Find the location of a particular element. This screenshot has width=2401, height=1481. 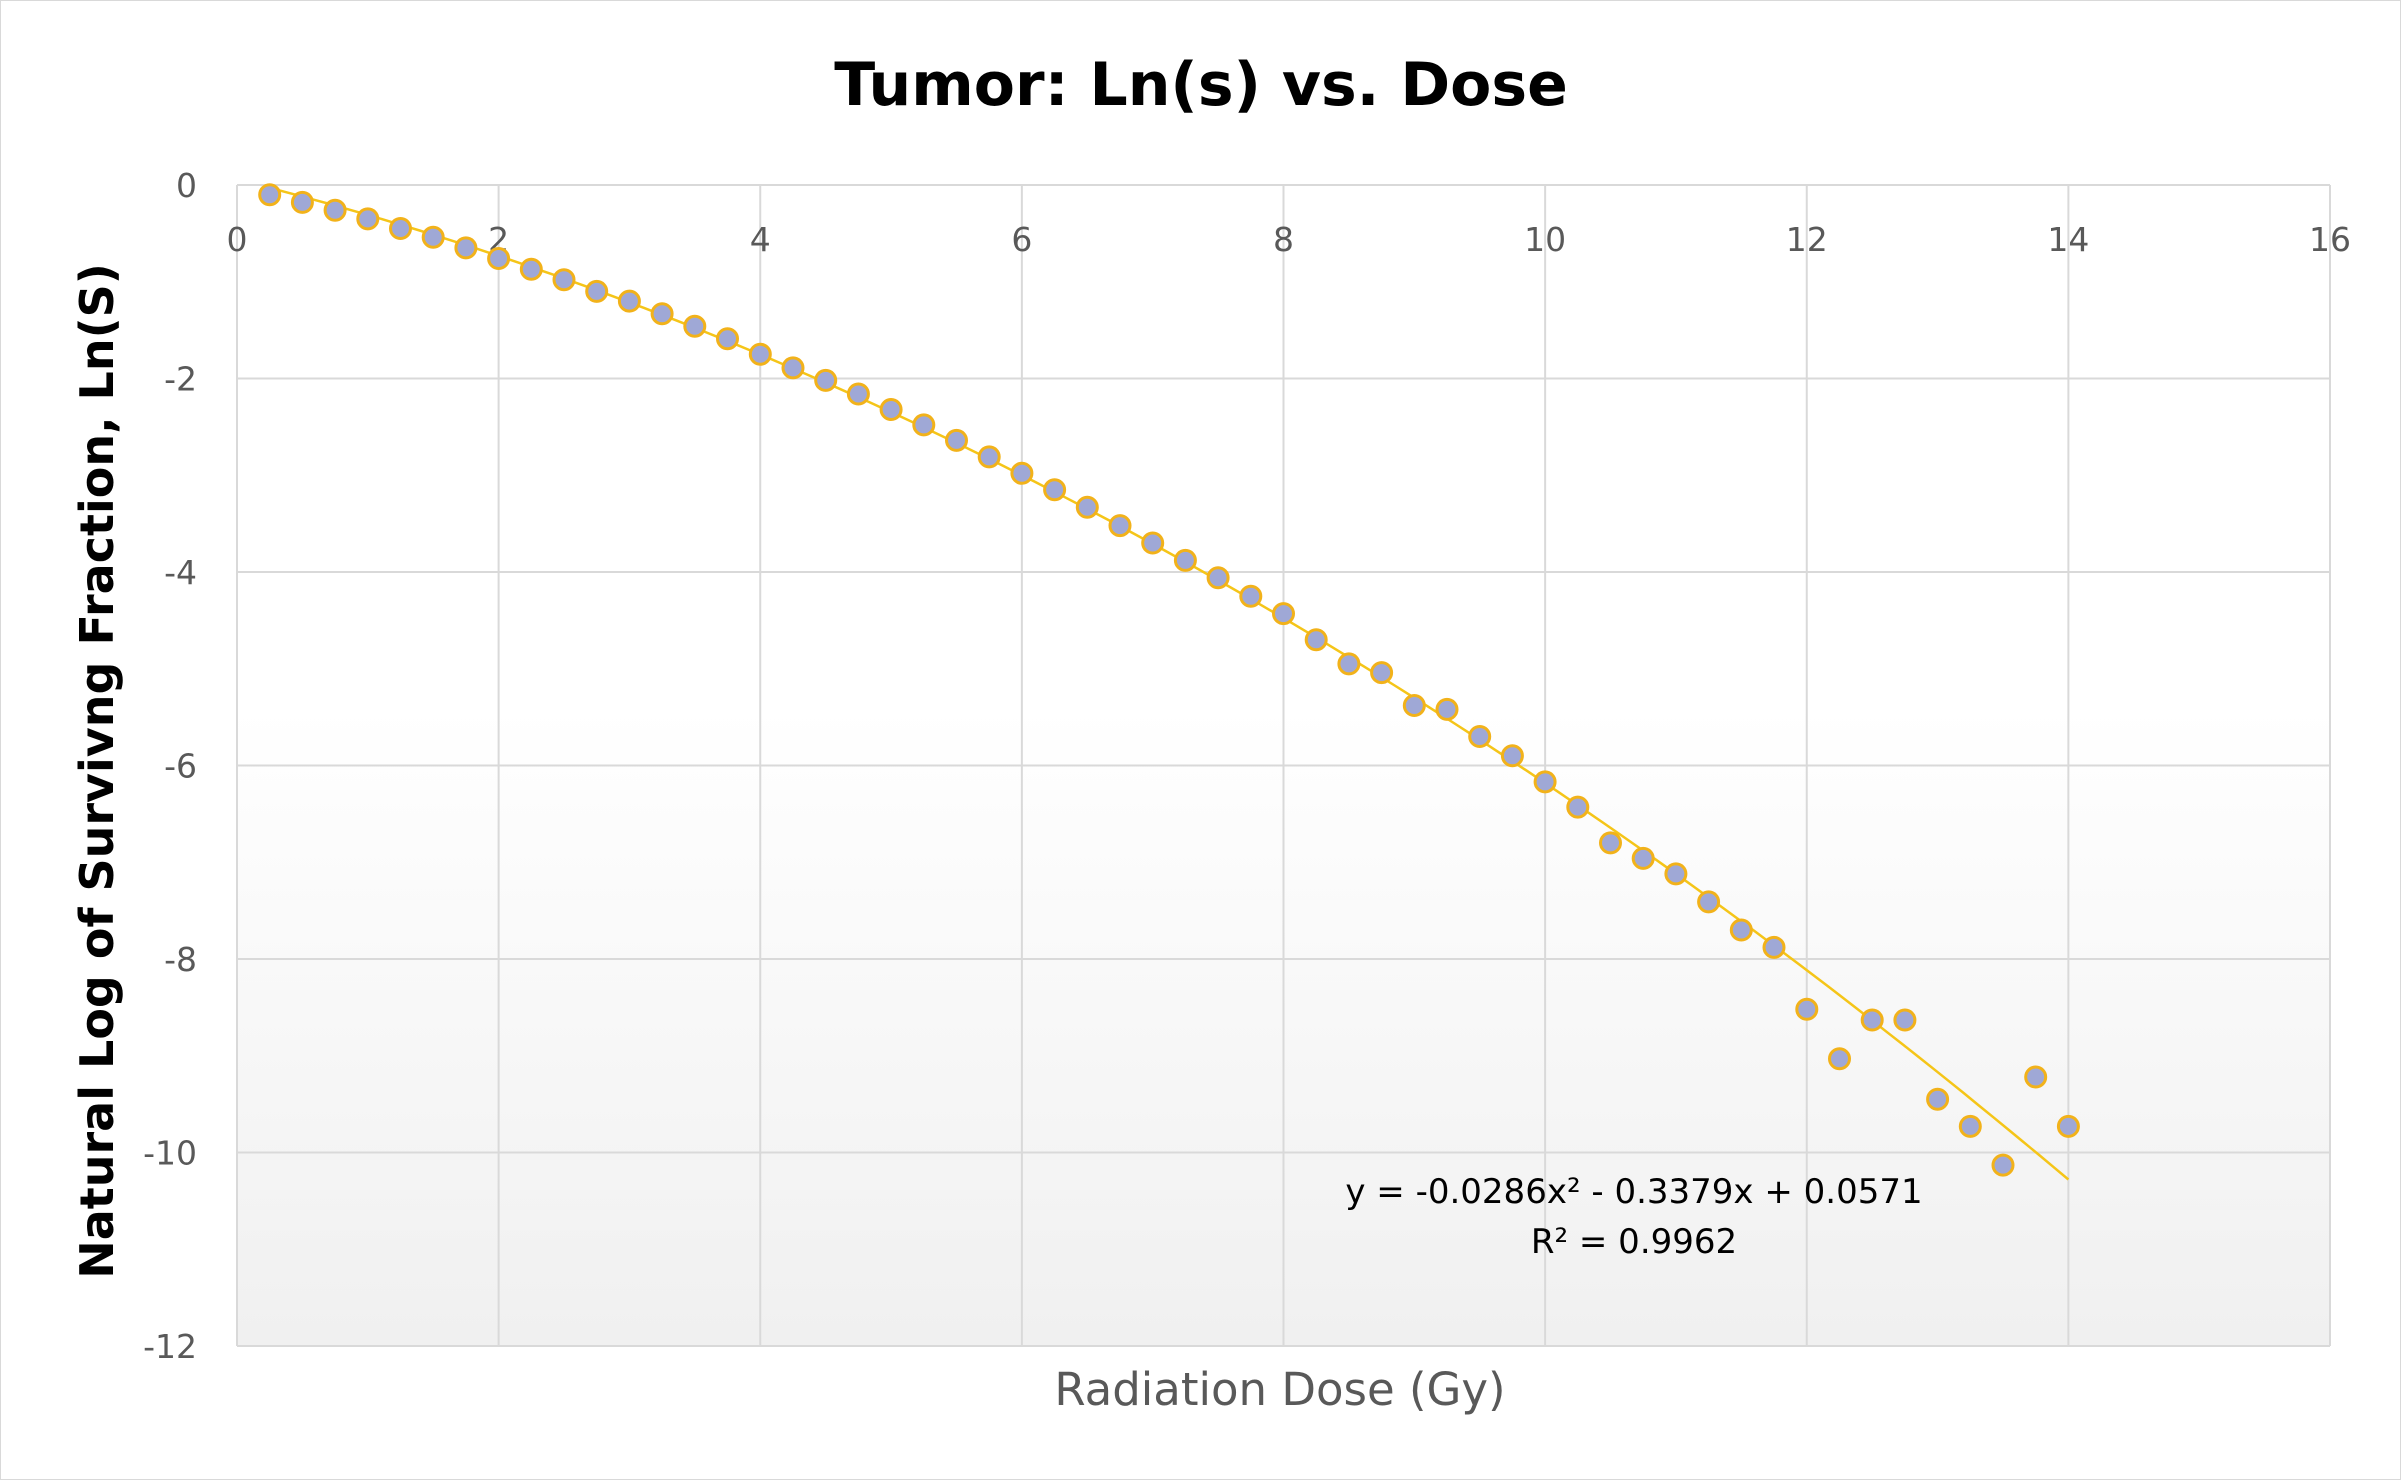

x-tick-label: 8 is located at coordinates (1283, 239).